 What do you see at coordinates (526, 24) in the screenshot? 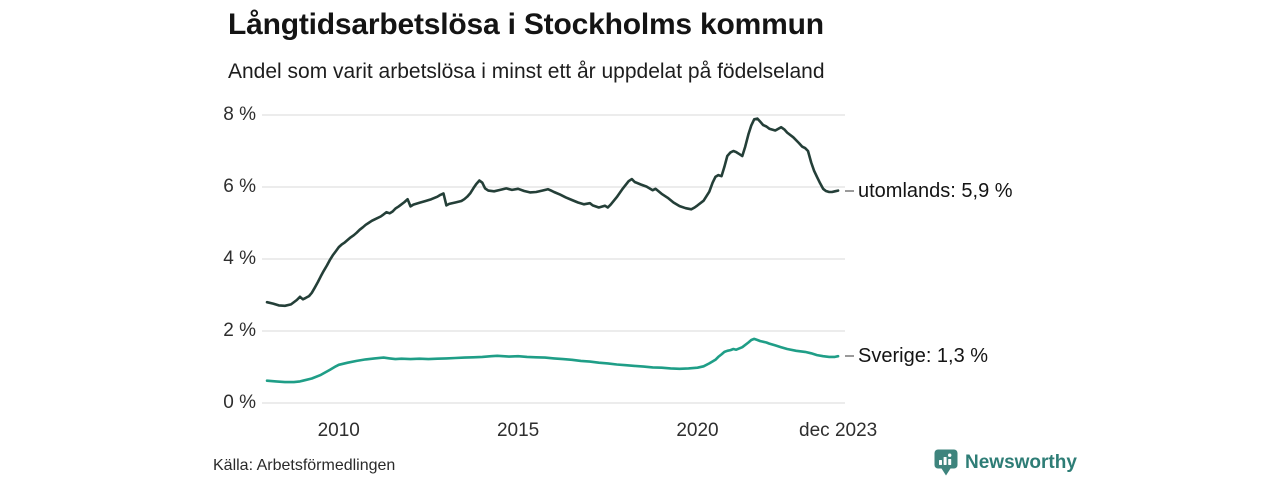
I see `chart-title: Långtidsarbetslösa i Stockholms kommun` at bounding box center [526, 24].